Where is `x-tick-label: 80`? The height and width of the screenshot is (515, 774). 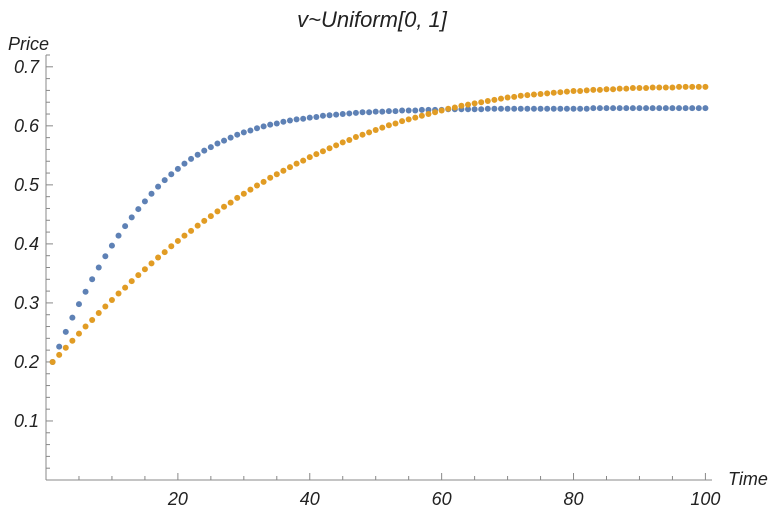 x-tick-label: 80 is located at coordinates (574, 499).